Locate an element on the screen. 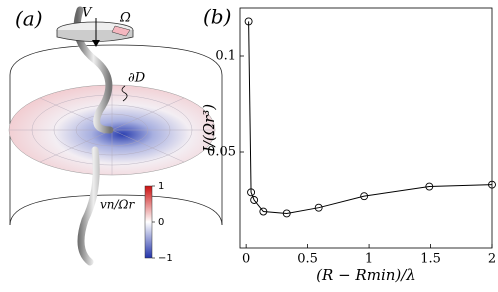 This screenshot has height=292, width=498. cylinder-bottom is located at coordinates (116, 210).